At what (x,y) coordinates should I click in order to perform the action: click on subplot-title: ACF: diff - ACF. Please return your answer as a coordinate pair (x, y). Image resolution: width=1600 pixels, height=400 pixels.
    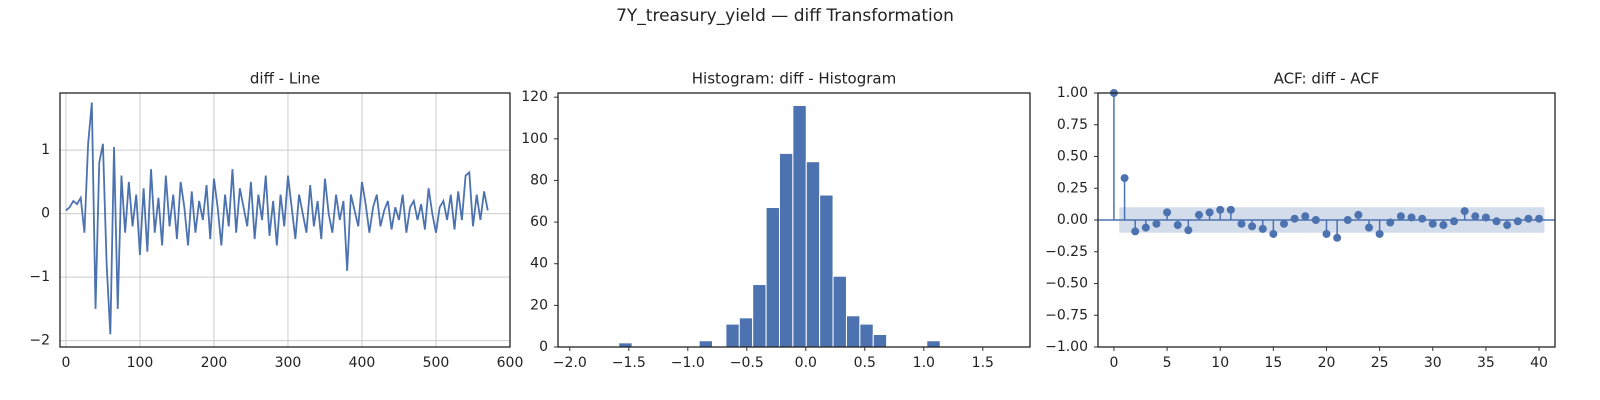
    Looking at the image, I should click on (1327, 79).